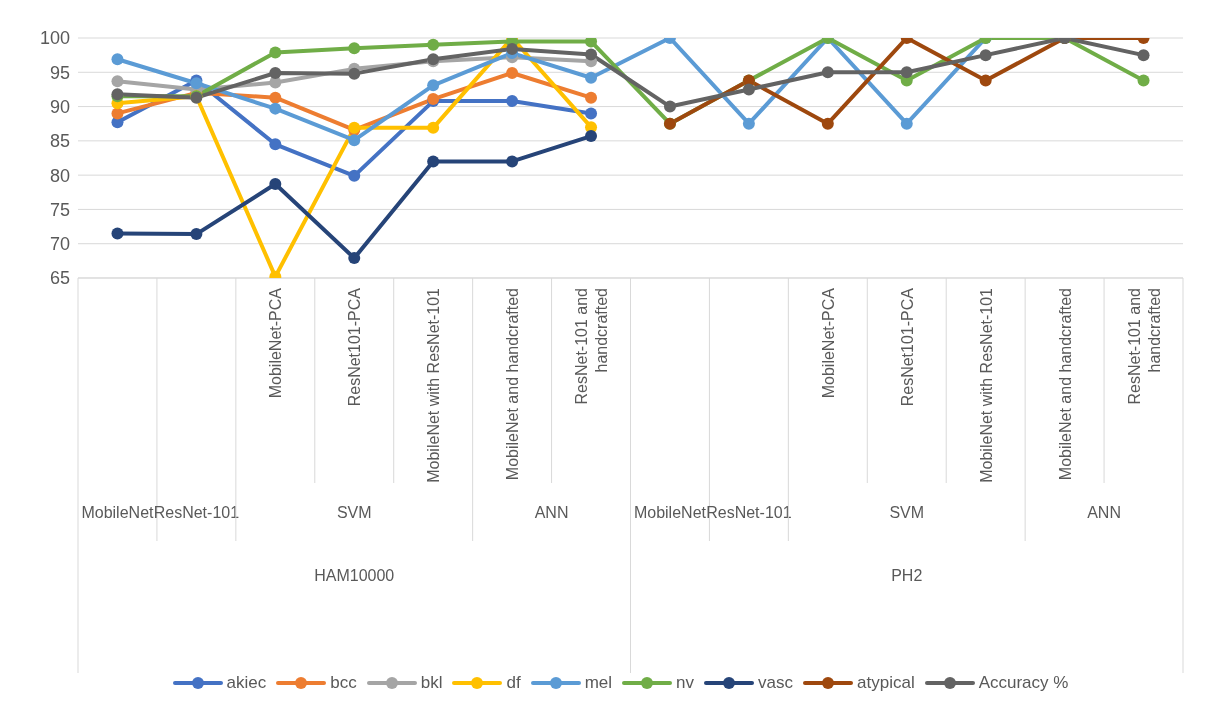  I want to click on legend-label: nv, so click(685, 683).